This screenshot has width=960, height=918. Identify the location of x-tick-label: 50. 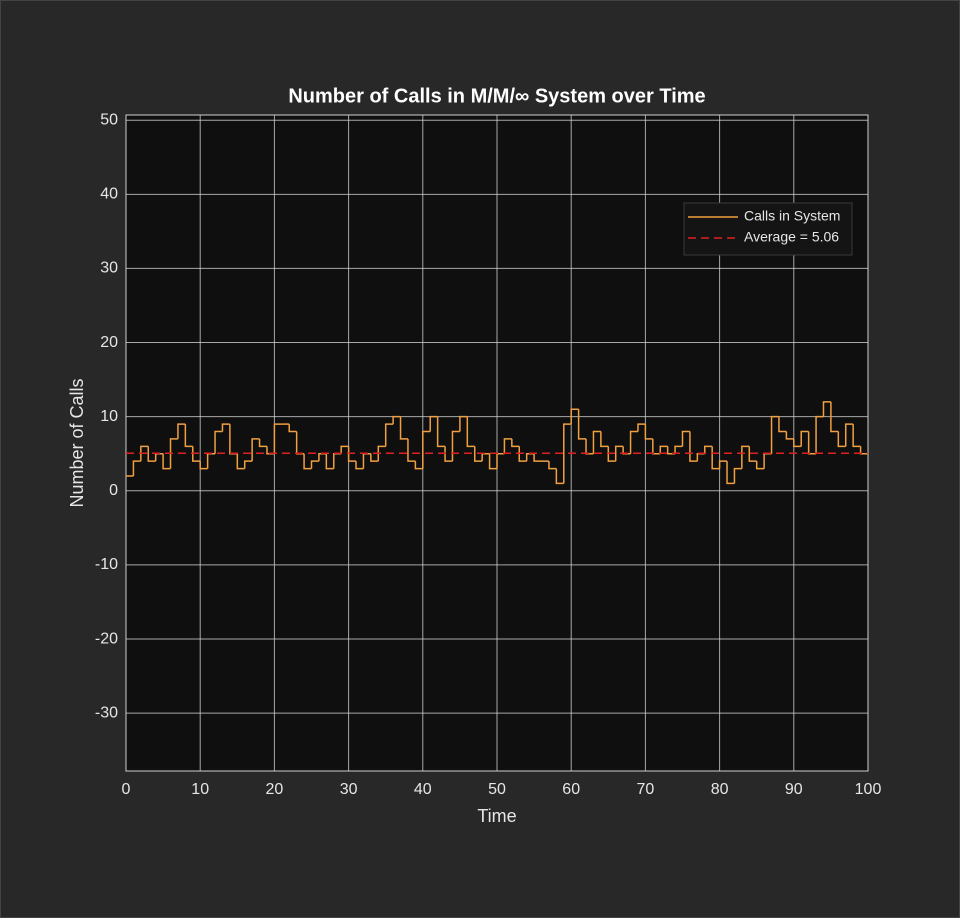
(497, 789).